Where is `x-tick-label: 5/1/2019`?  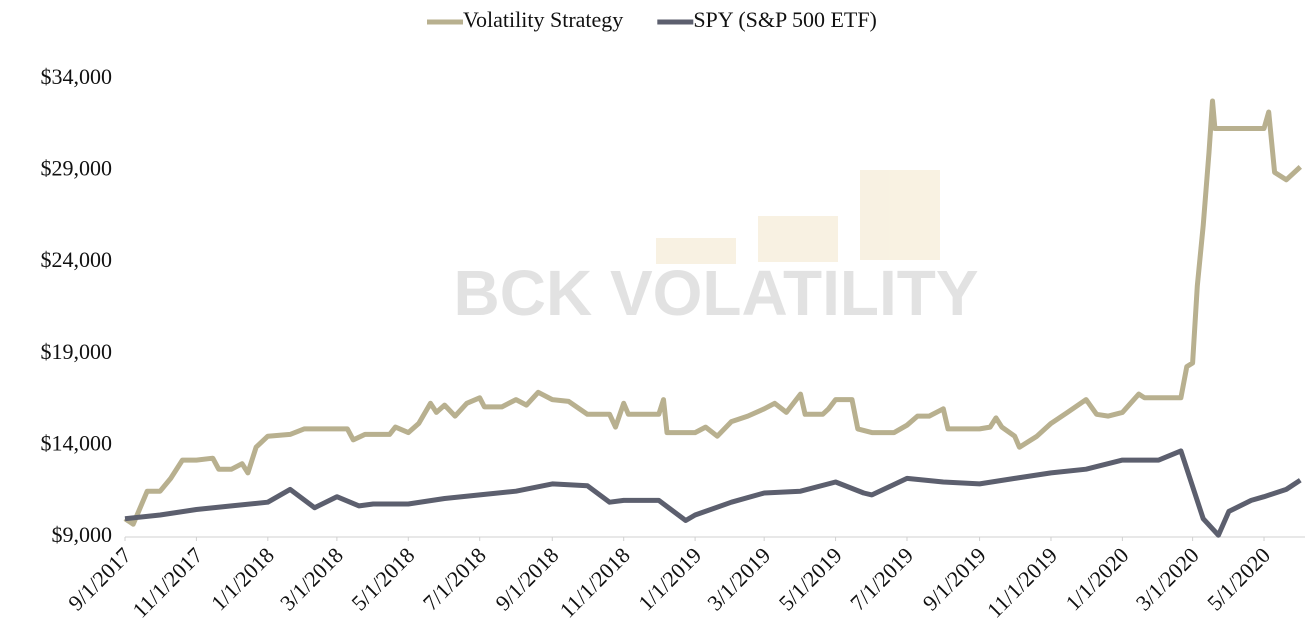 x-tick-label: 5/1/2019 is located at coordinates (810, 578).